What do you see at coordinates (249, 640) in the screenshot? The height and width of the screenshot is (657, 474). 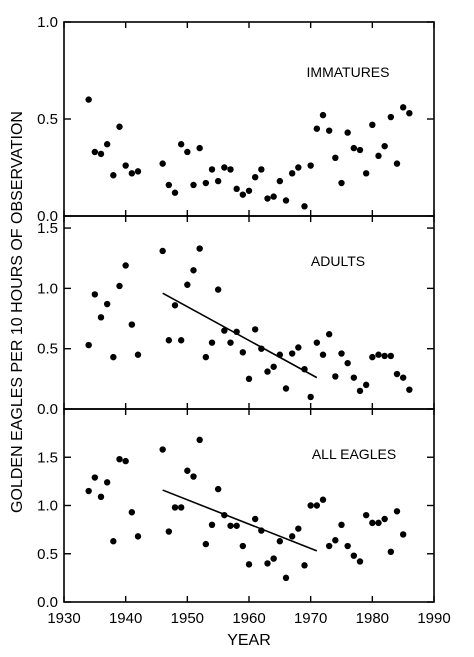 I see `x-axis-title: YEAR` at bounding box center [249, 640].